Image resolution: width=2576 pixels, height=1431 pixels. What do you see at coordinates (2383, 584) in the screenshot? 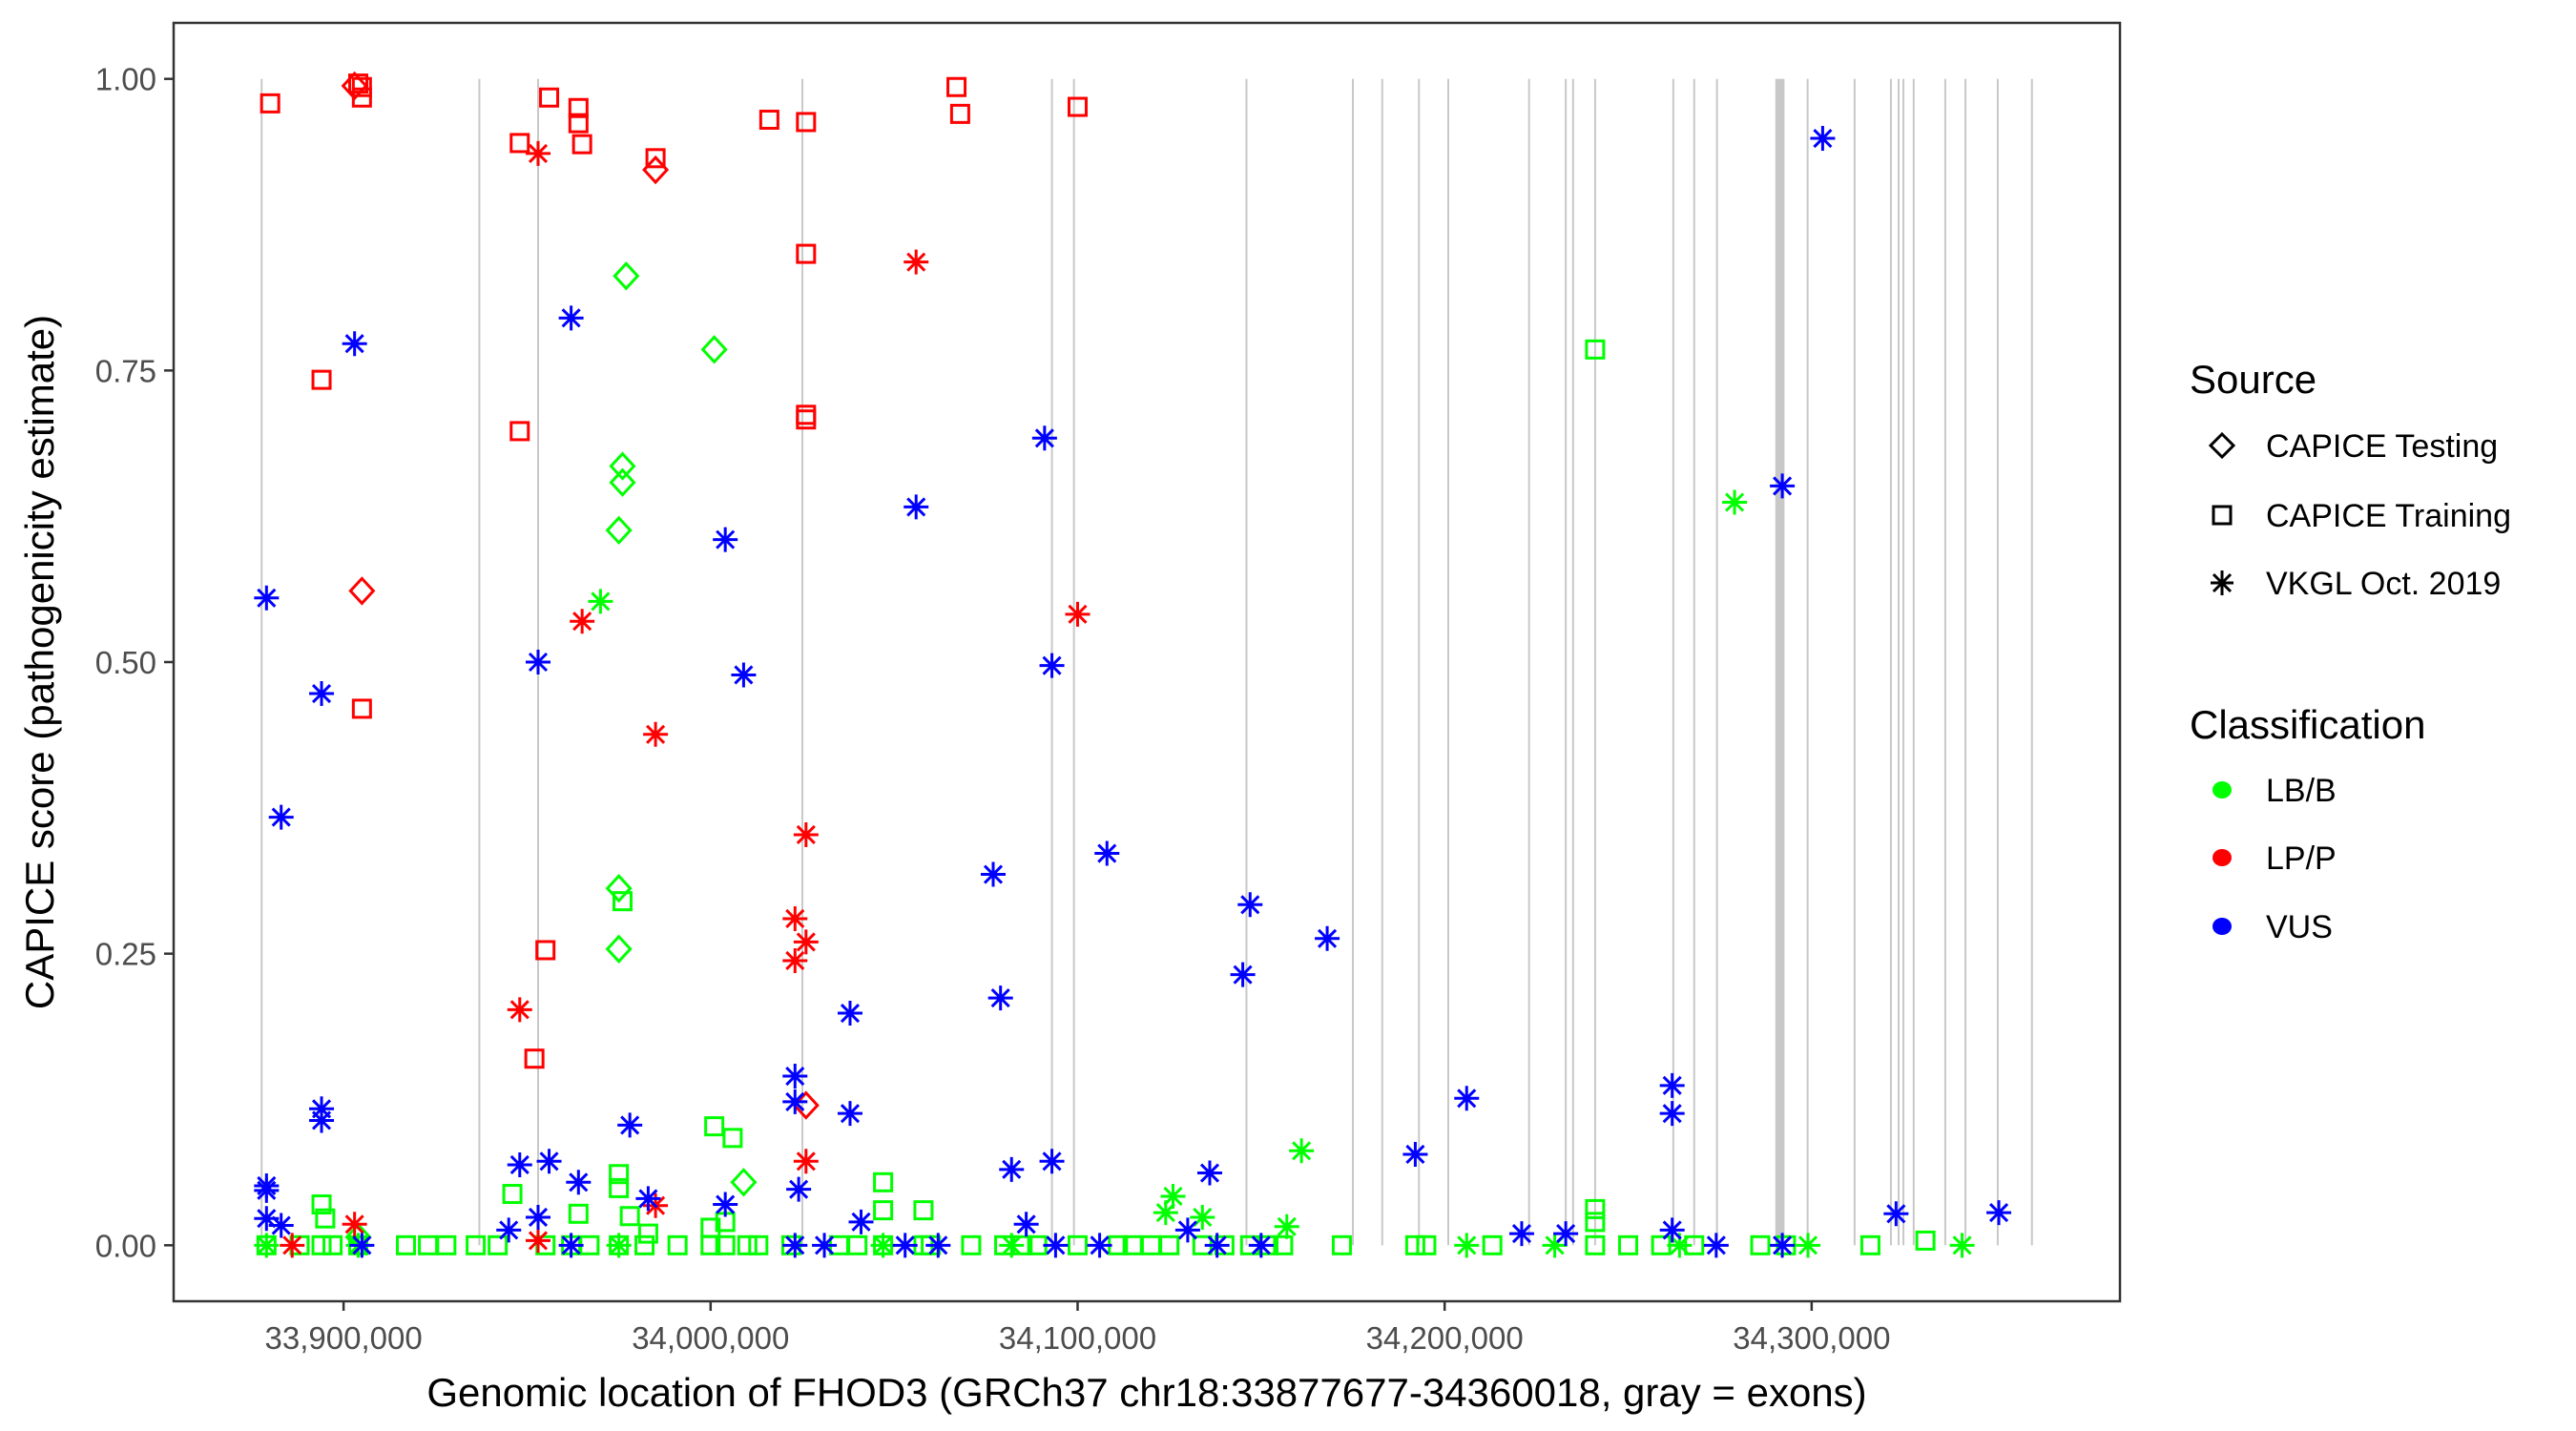
I see `legend-label: VKGL Oct. 2019` at bounding box center [2383, 584].